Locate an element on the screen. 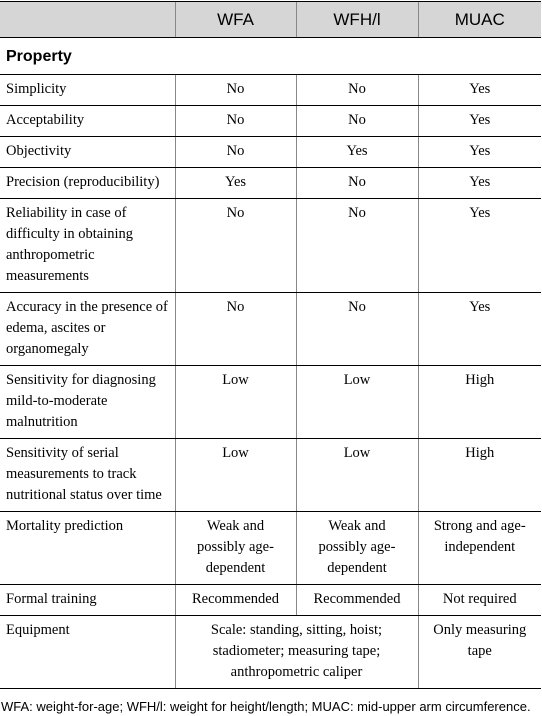 The width and height of the screenshot is (542, 716). row-label: Simplicity is located at coordinates (87, 90).